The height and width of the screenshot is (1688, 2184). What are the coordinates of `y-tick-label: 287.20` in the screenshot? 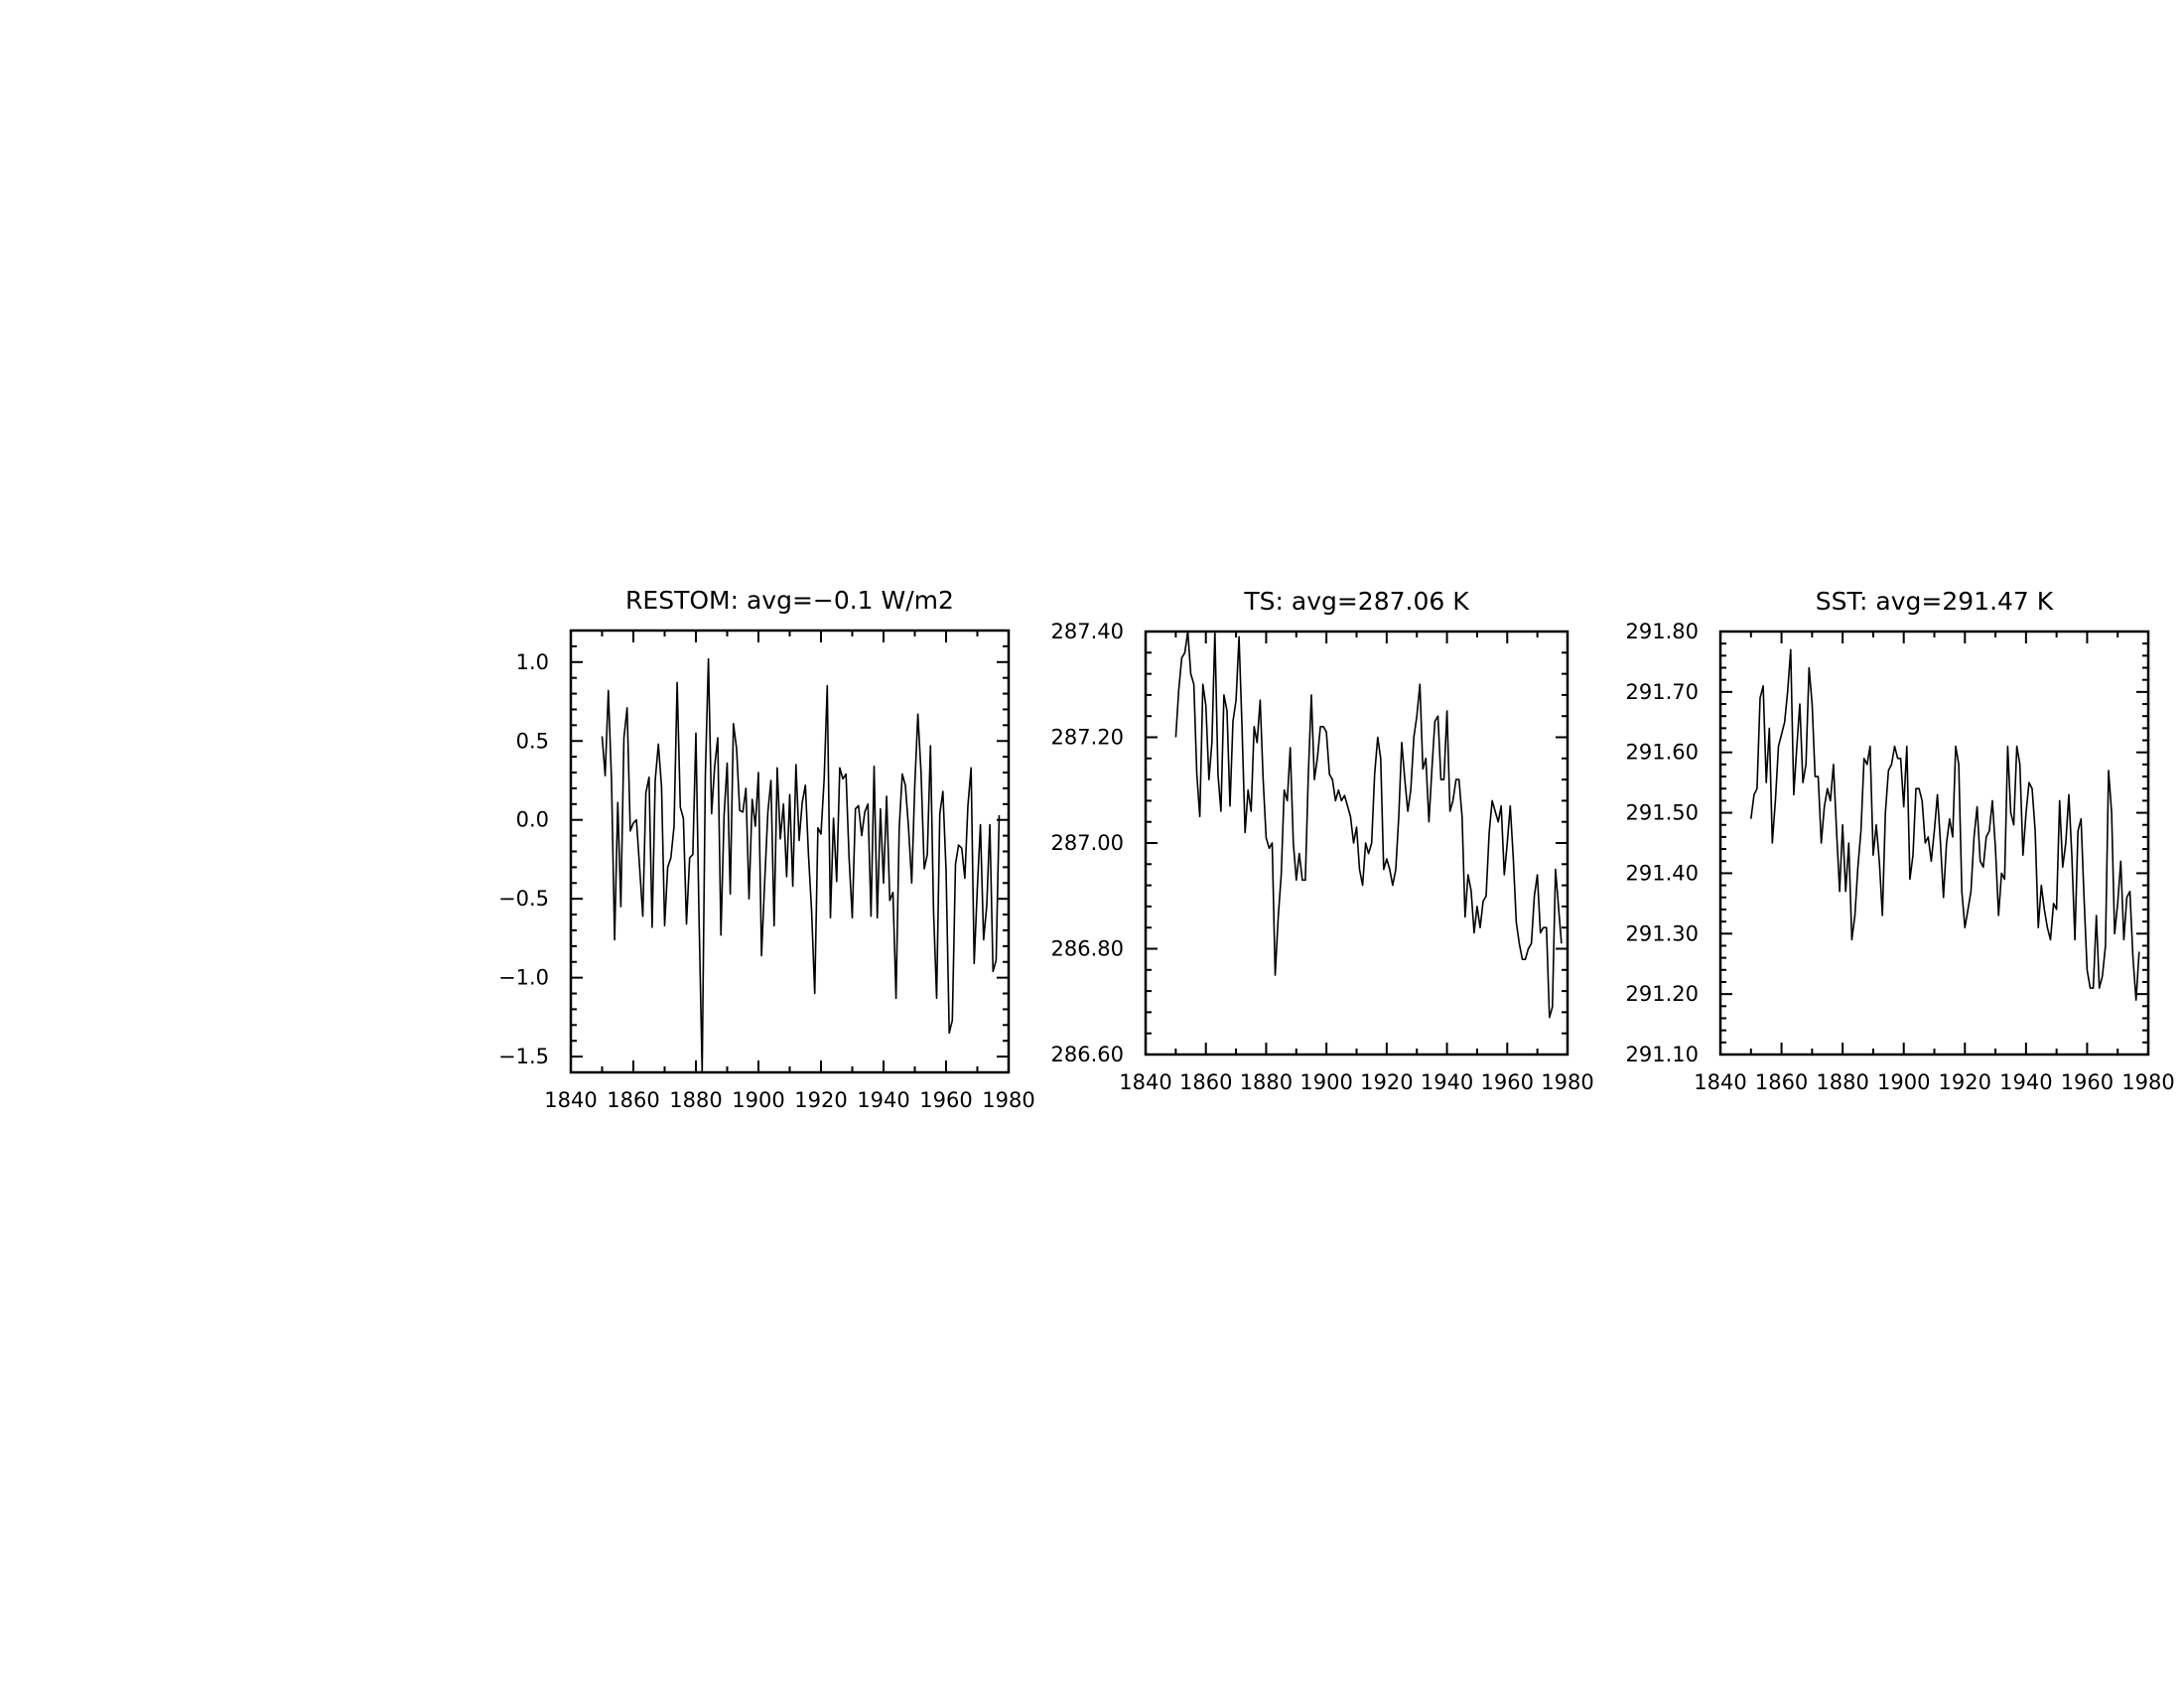 It's located at (1087, 738).